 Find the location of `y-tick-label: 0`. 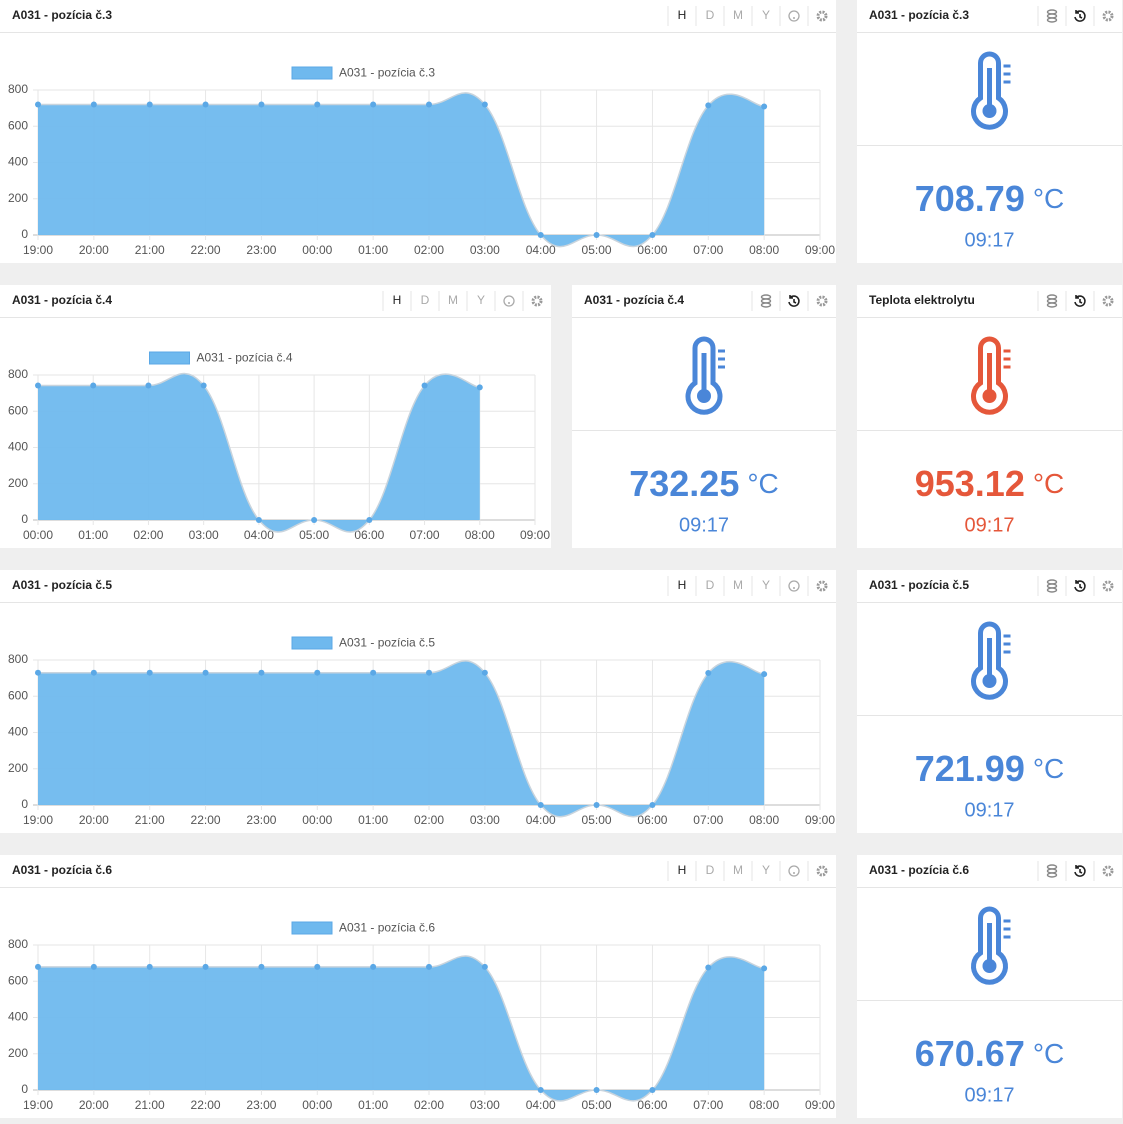

y-tick-label: 0 is located at coordinates (24, 519).